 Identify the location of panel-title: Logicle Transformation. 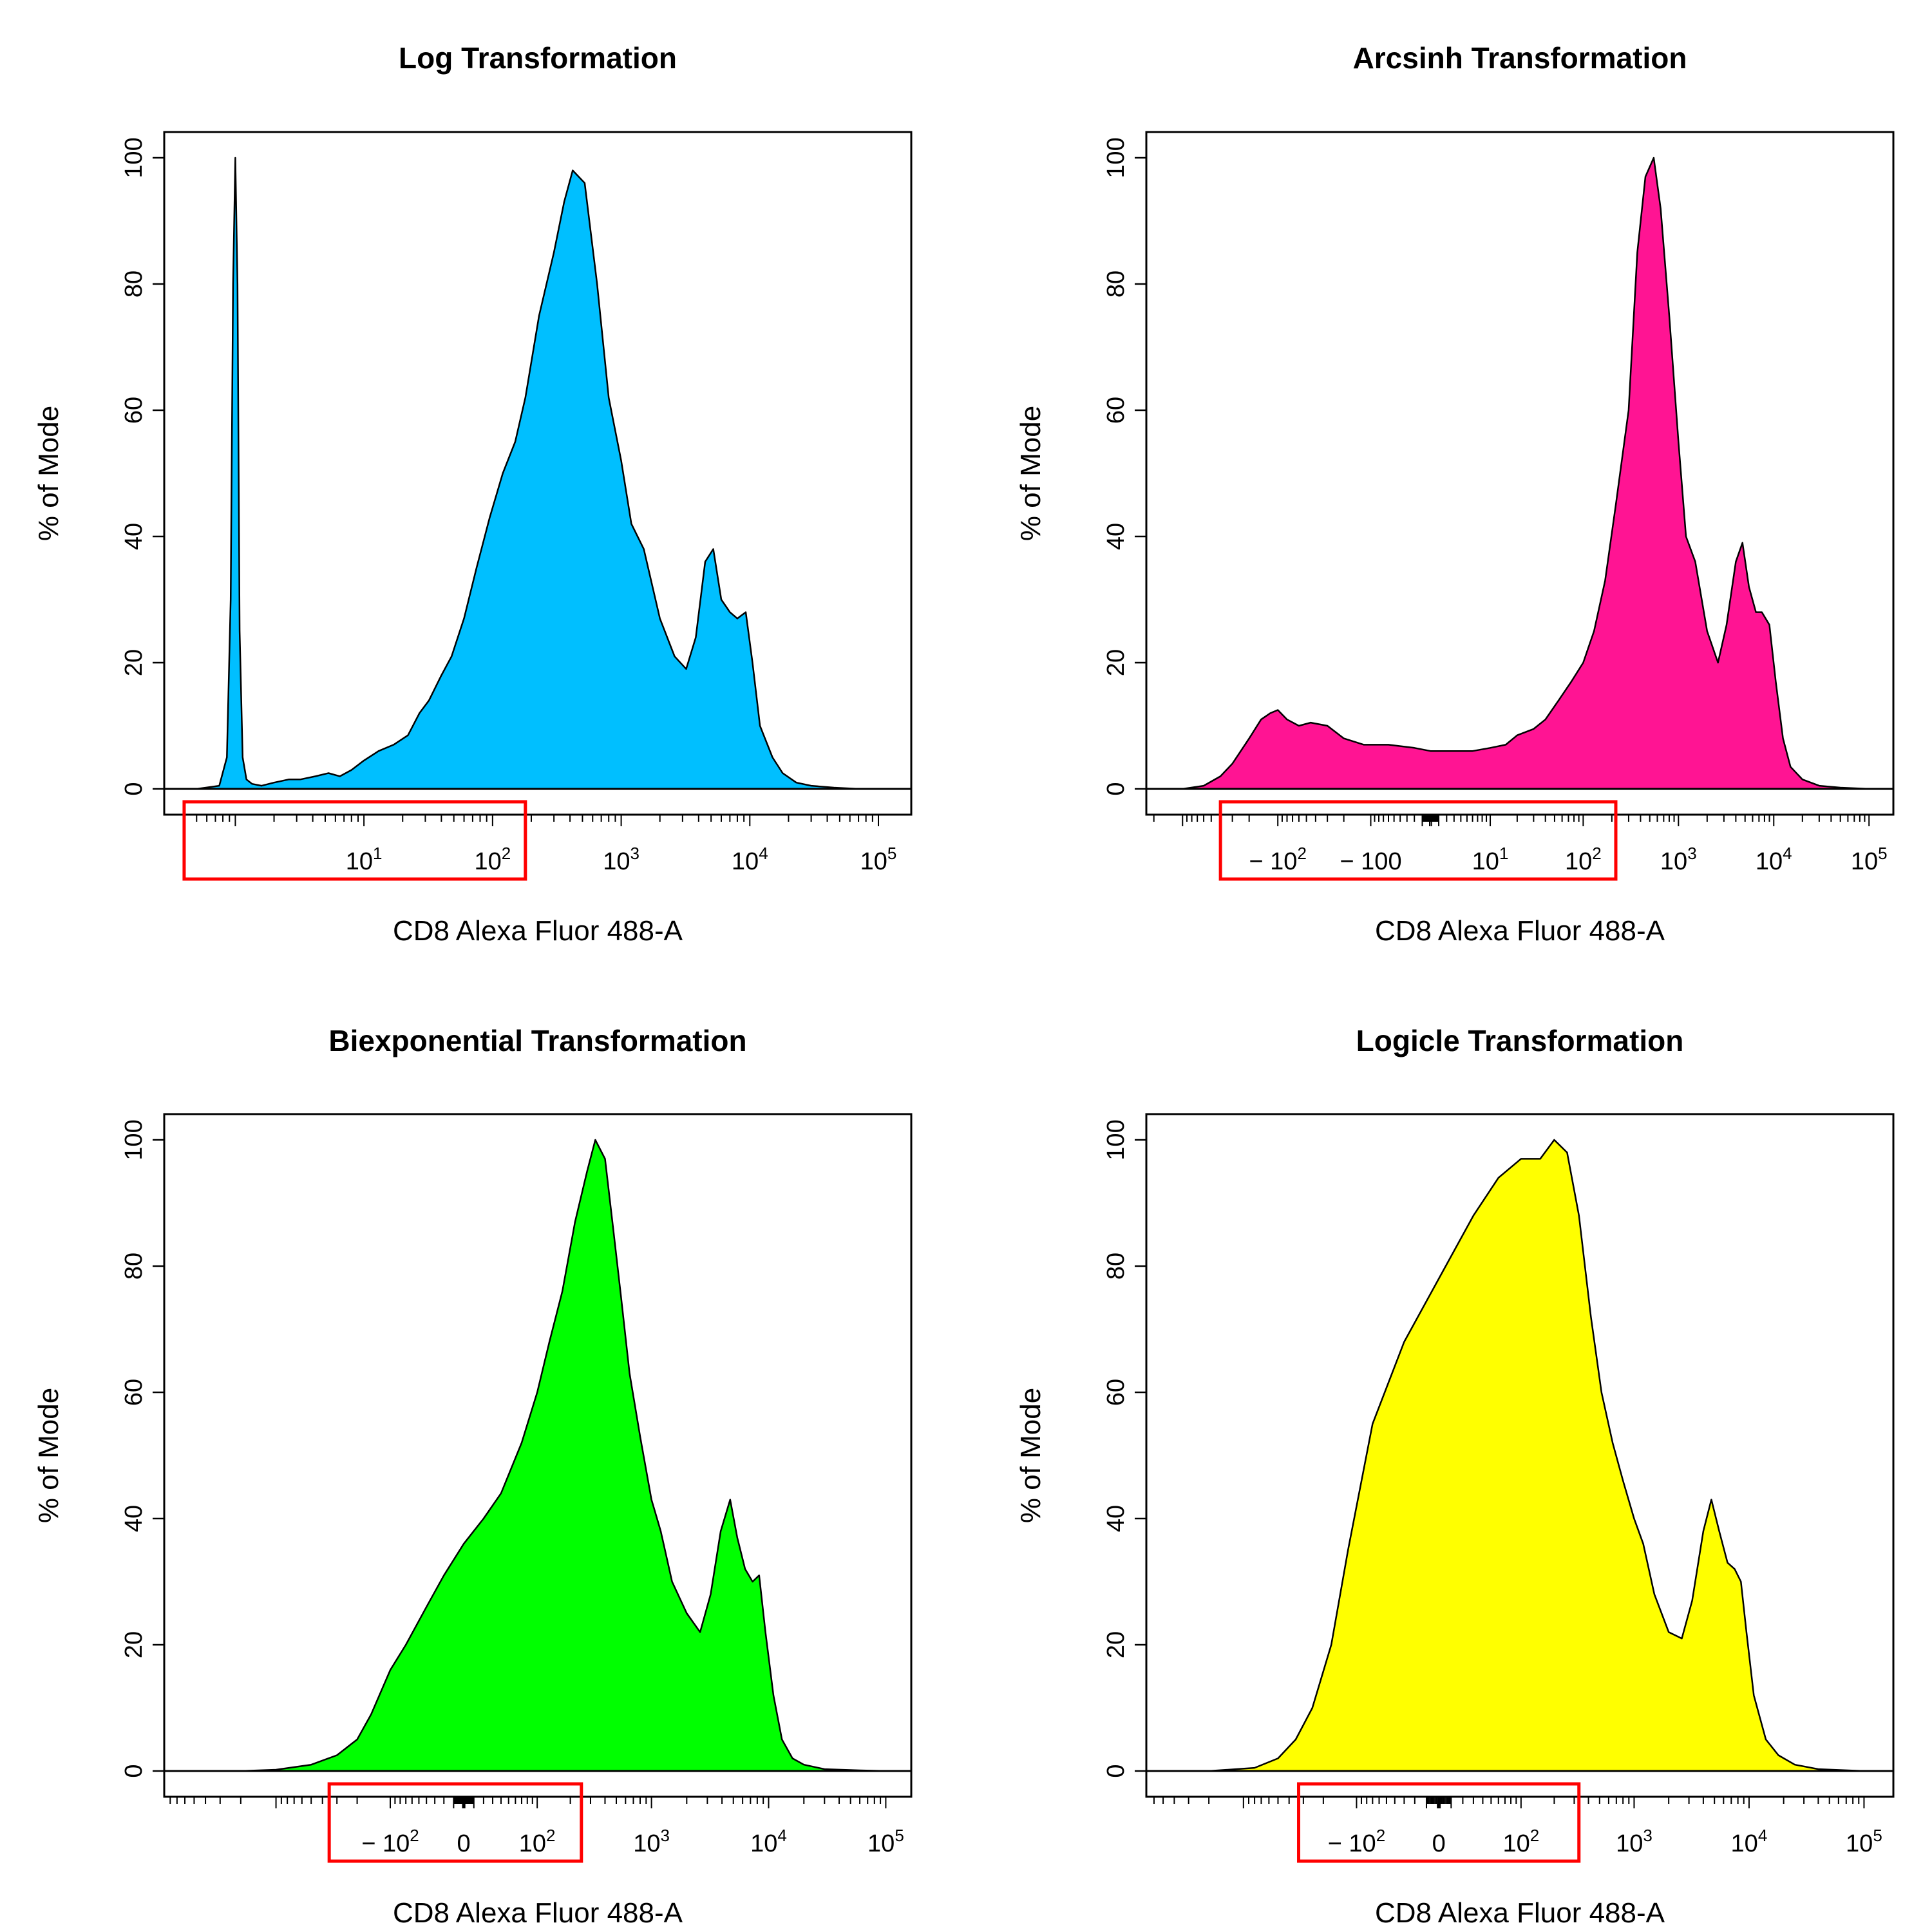
(1520, 1040).